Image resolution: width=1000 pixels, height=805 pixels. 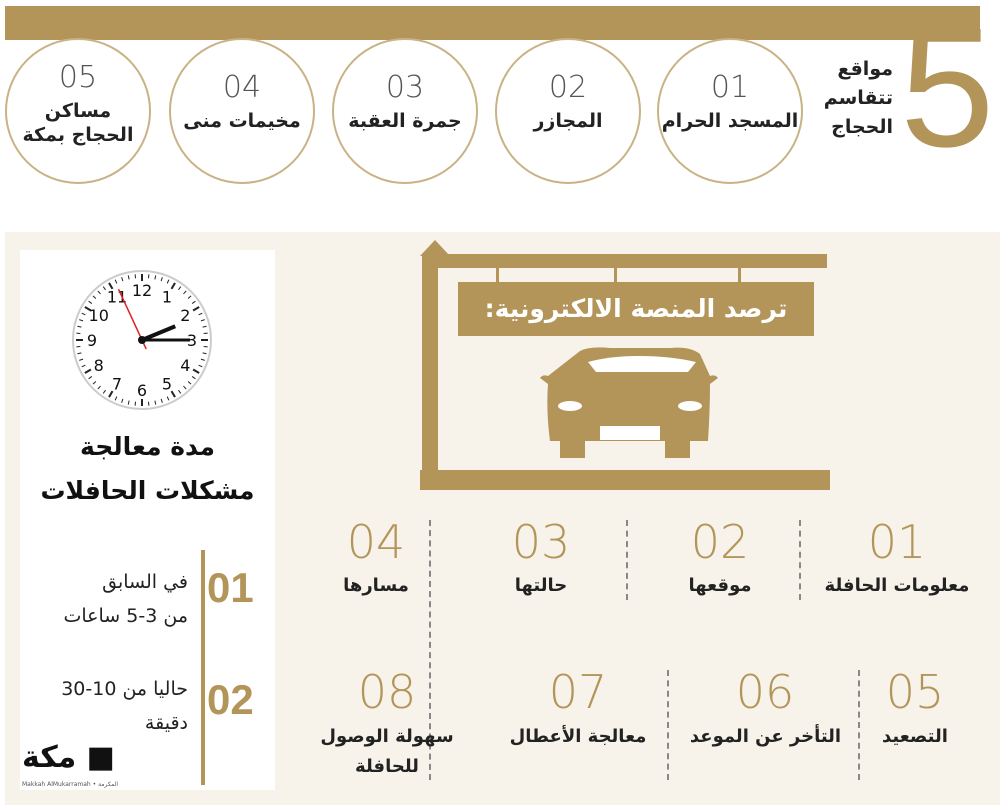 What do you see at coordinates (862, 127) in the screenshot?
I see `title-line: الحجاج` at bounding box center [862, 127].